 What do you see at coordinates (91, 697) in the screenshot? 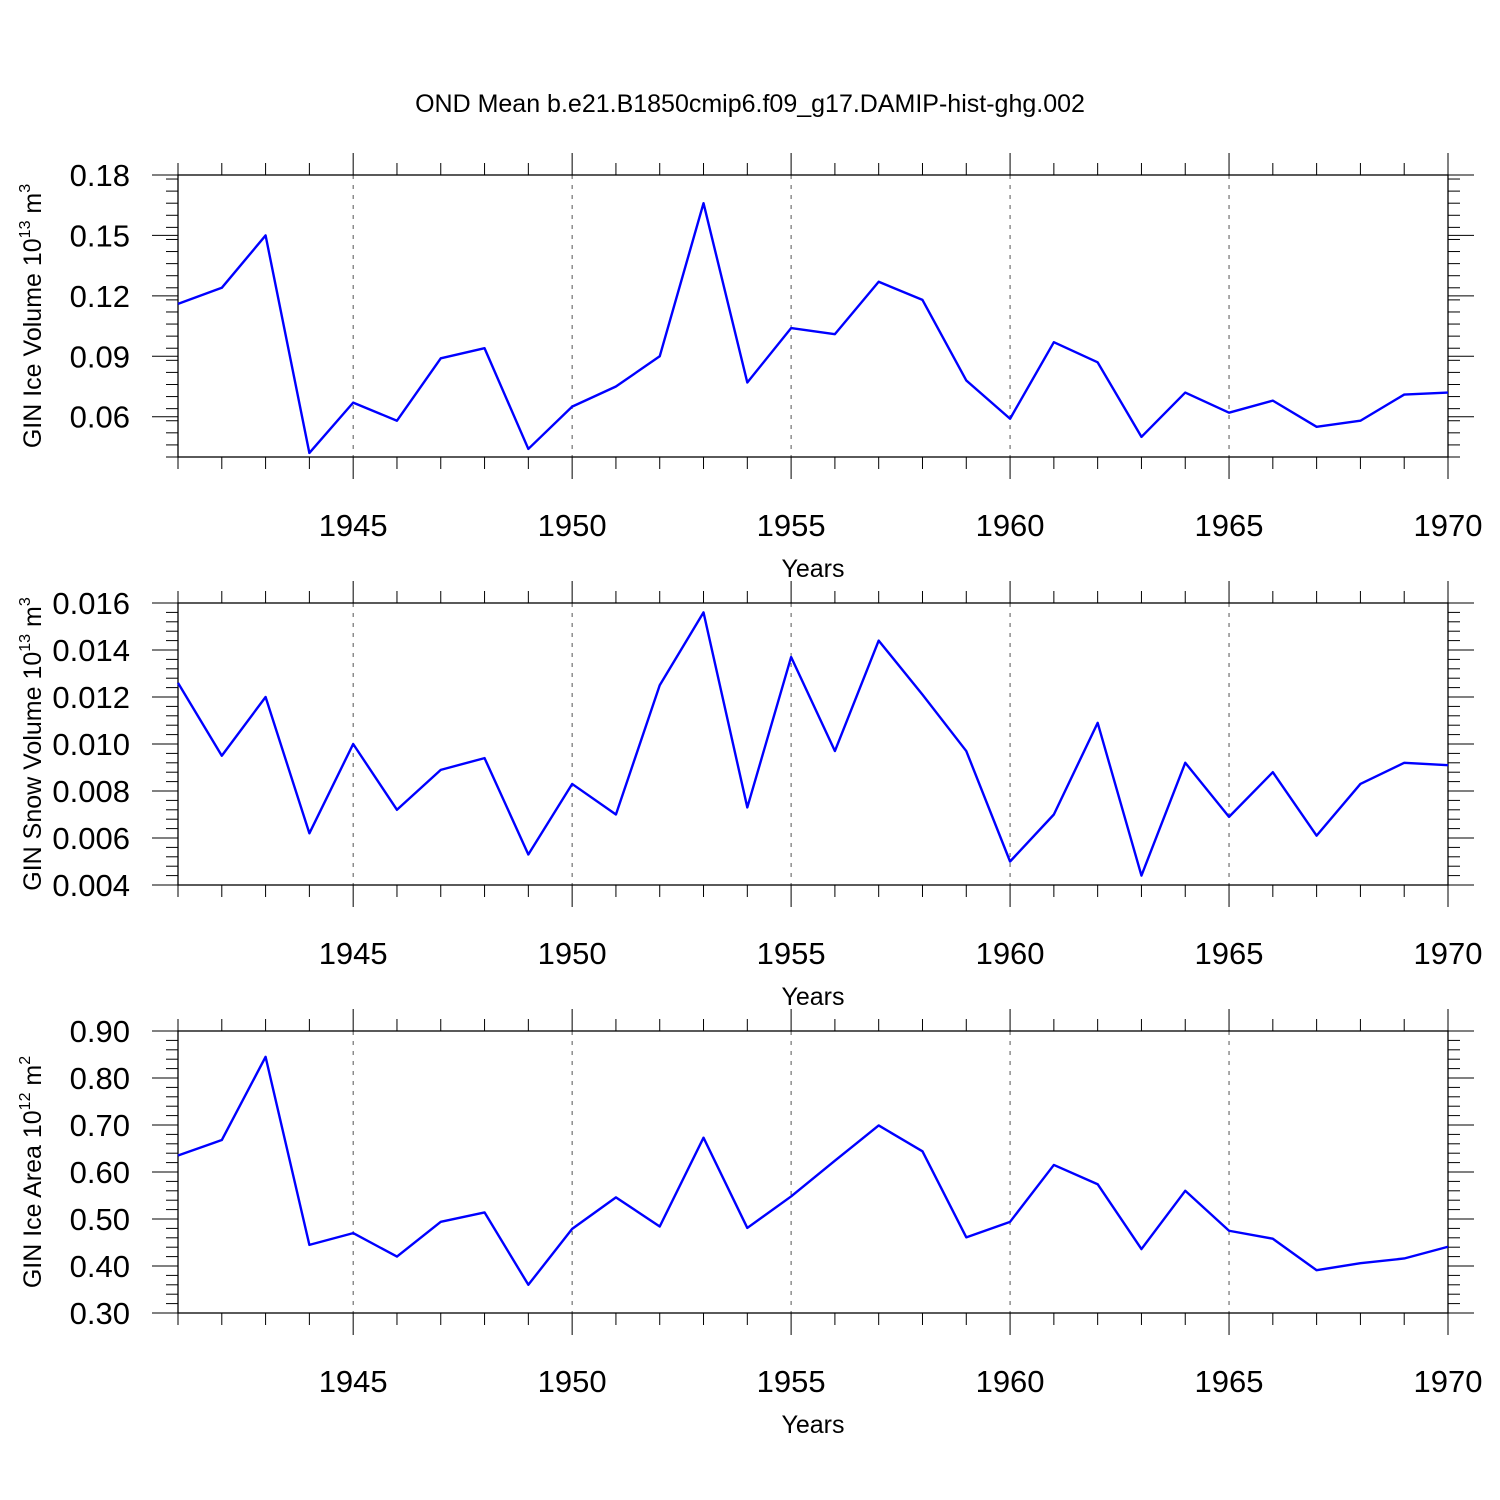
I see `y-tick-label: 0.012` at bounding box center [91, 697].